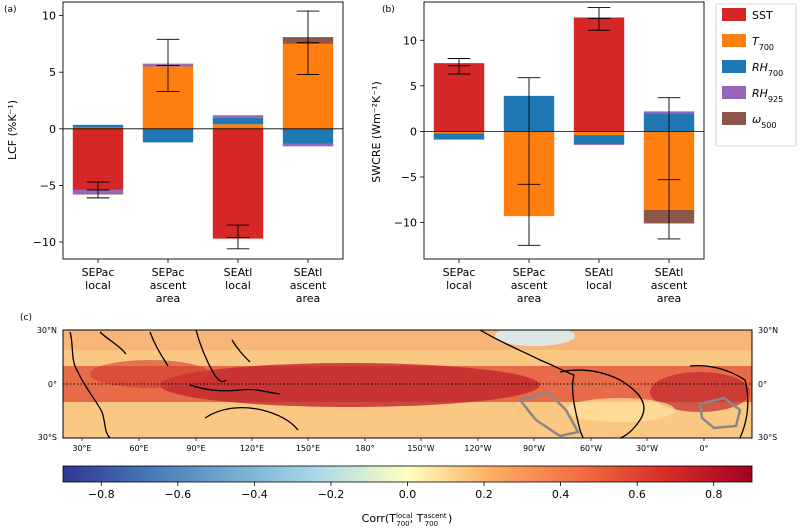 The height and width of the screenshot is (530, 800). What do you see at coordinates (647, 448) in the screenshot?
I see `map-x-tick-label: 30°W` at bounding box center [647, 448].